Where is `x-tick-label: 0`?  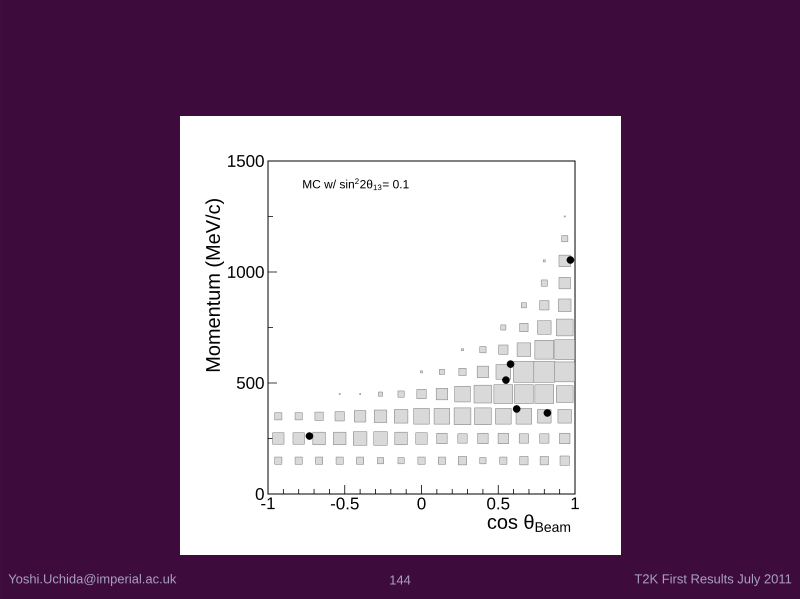
x-tick-label: 0 is located at coordinates (421, 504).